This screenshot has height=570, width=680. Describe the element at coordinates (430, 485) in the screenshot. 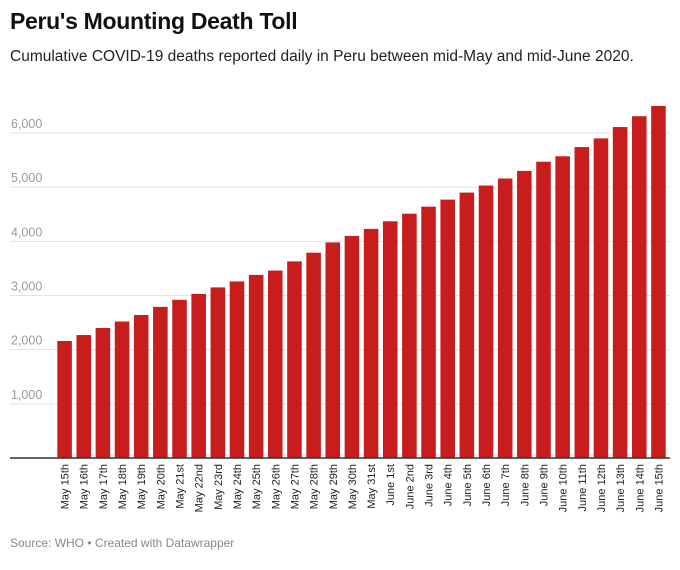

I see `x-tick-label: June 3rd` at that location.